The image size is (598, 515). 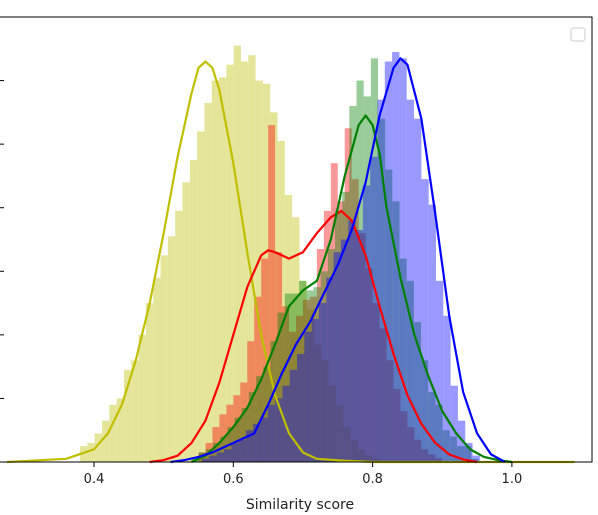 I want to click on legend-box, so click(x=578, y=34).